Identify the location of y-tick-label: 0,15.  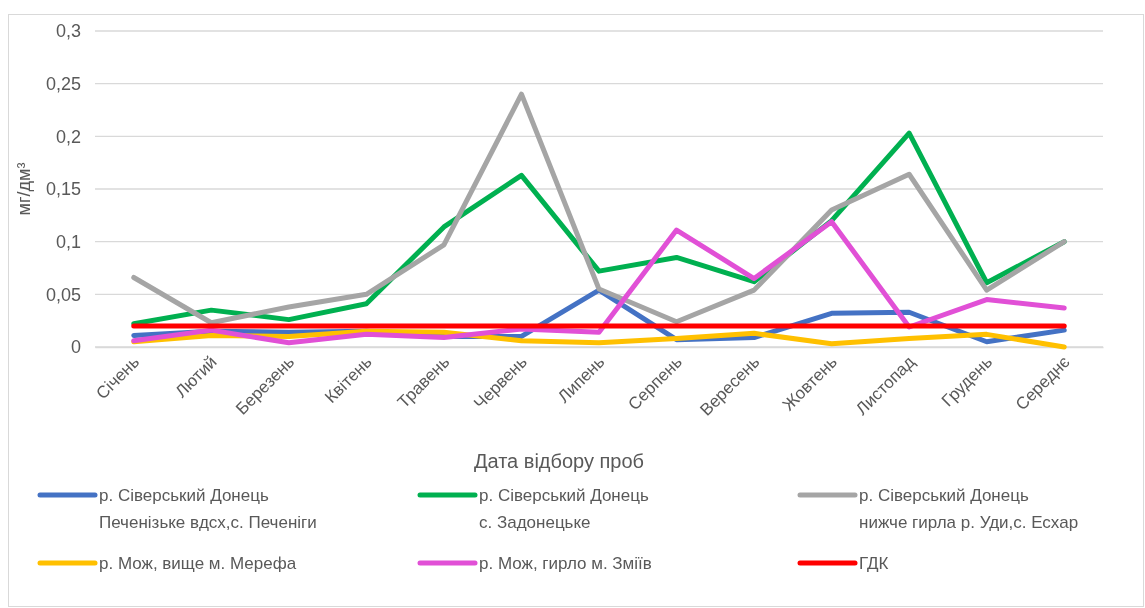
(63, 189).